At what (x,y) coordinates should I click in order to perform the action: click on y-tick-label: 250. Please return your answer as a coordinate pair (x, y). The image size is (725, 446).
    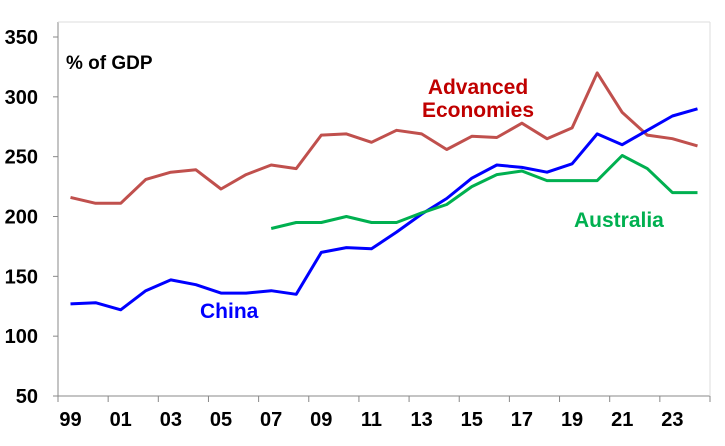
    Looking at the image, I should click on (21, 158).